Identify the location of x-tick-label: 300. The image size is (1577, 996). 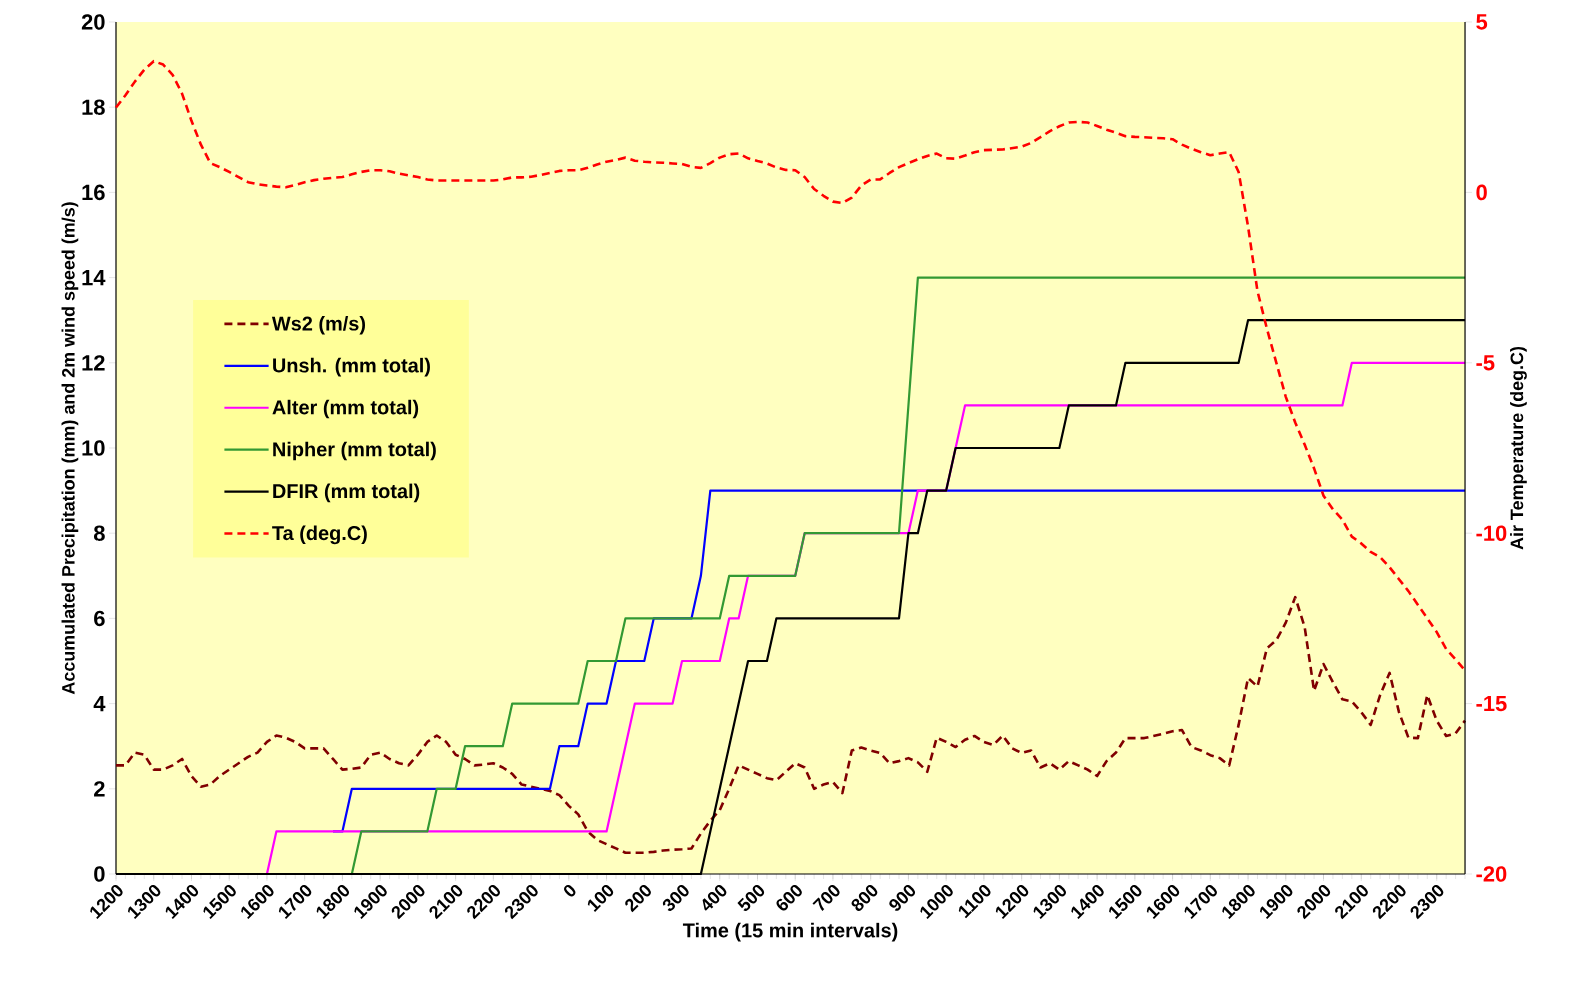
(675, 897).